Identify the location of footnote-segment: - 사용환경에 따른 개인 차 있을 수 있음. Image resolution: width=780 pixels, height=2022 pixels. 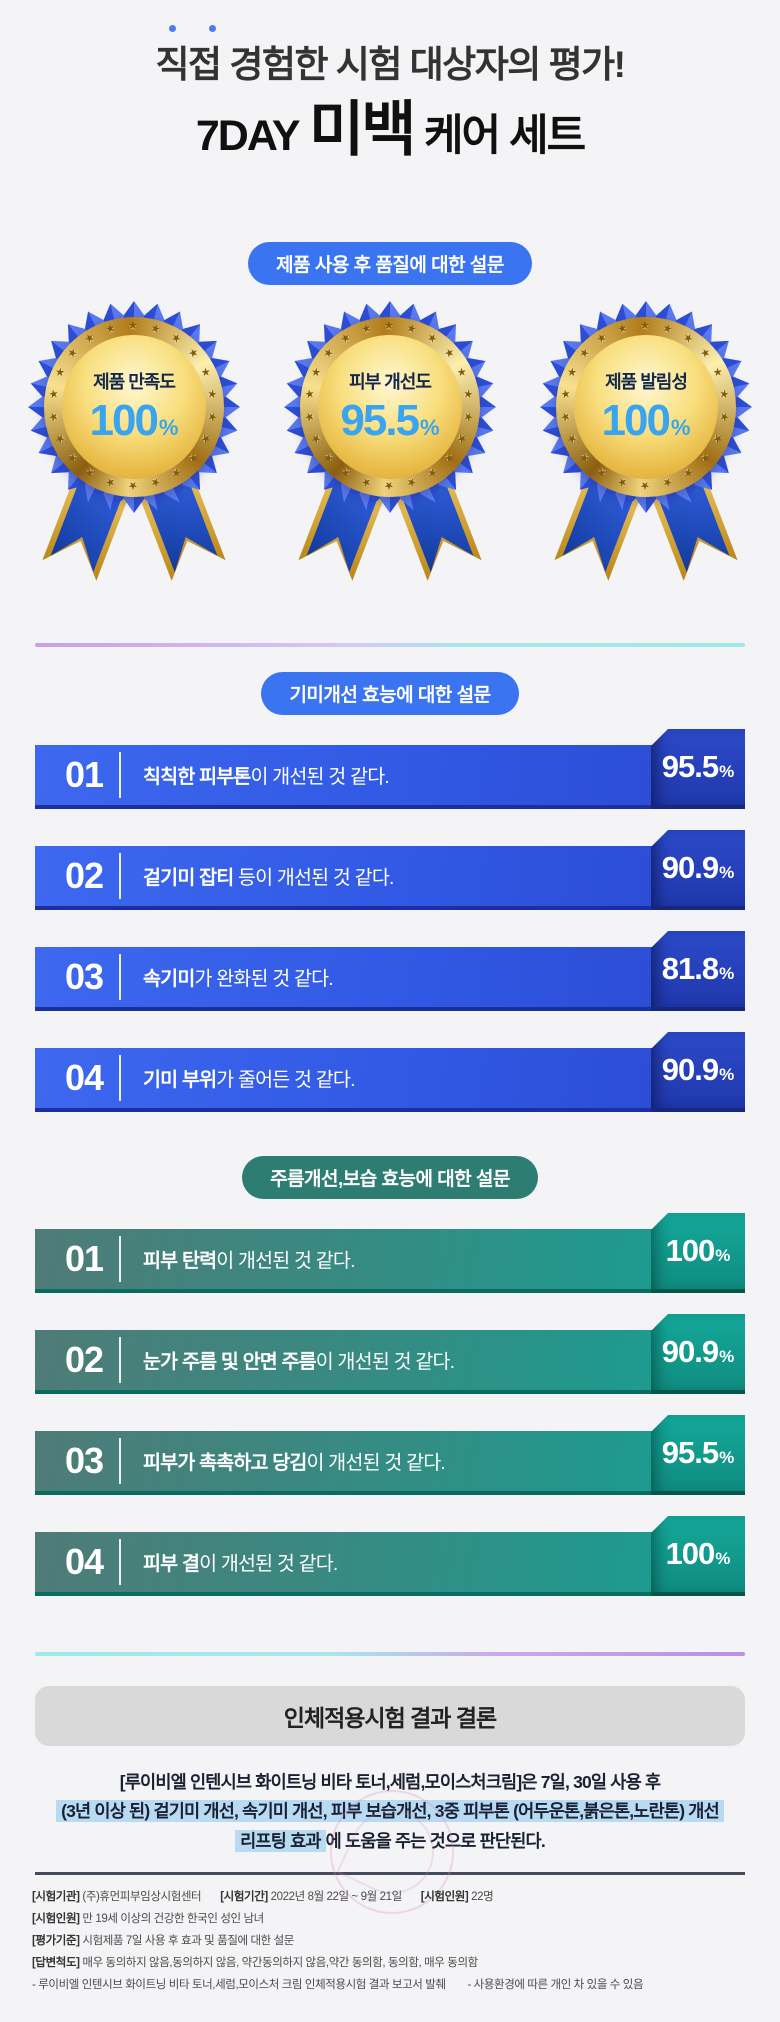
(555, 1984).